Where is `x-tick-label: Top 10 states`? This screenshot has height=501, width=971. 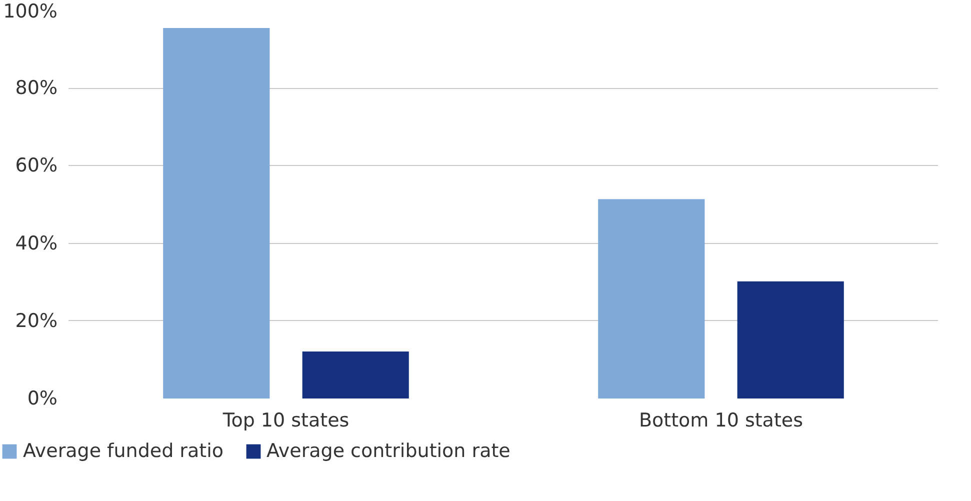 x-tick-label: Top 10 states is located at coordinates (286, 421).